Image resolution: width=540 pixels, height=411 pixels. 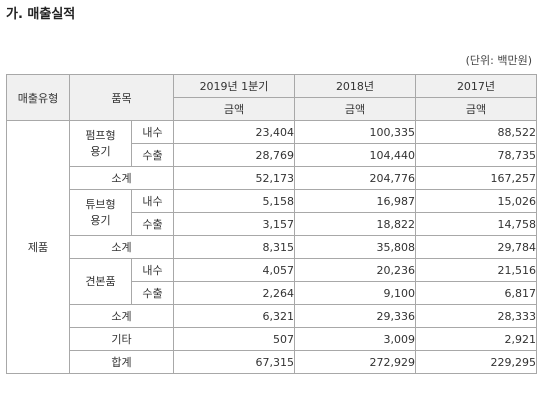 I want to click on value-cell: 167,257, so click(x=476, y=178).